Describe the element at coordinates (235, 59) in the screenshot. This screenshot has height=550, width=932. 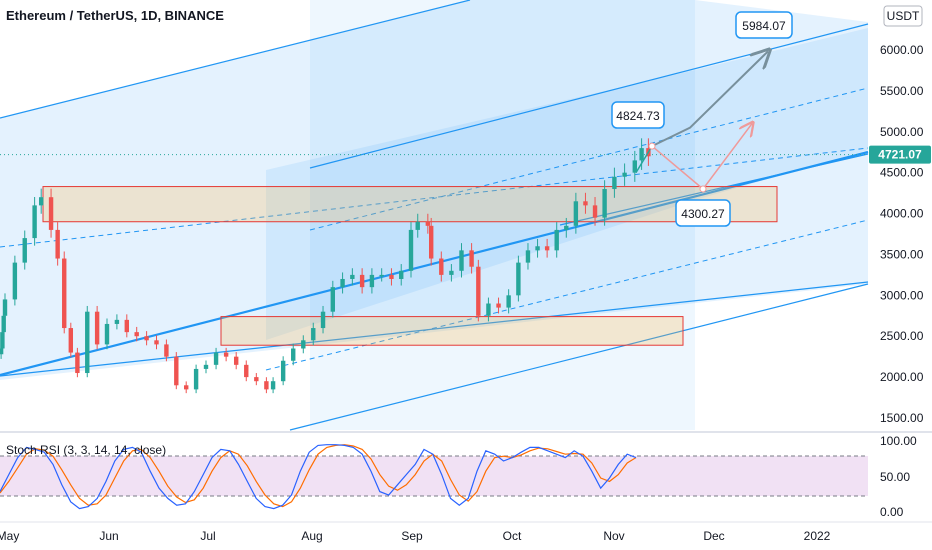
I see `channel-top-line` at that location.